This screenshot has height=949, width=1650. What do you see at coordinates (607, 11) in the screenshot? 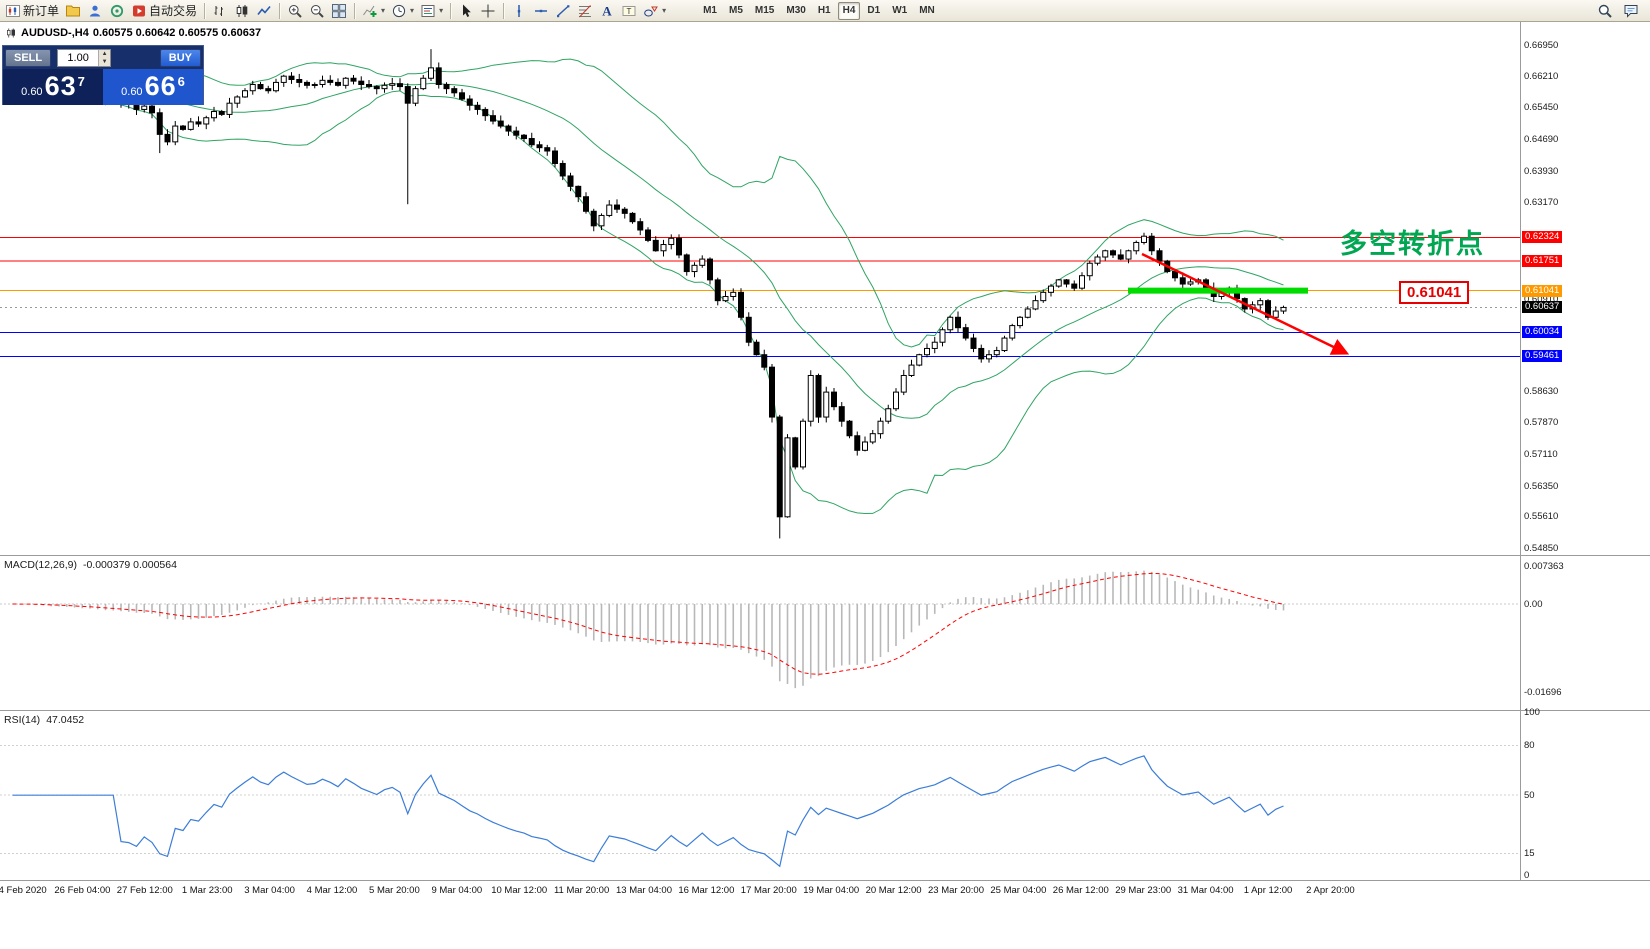
I see `text-button: A` at bounding box center [607, 11].